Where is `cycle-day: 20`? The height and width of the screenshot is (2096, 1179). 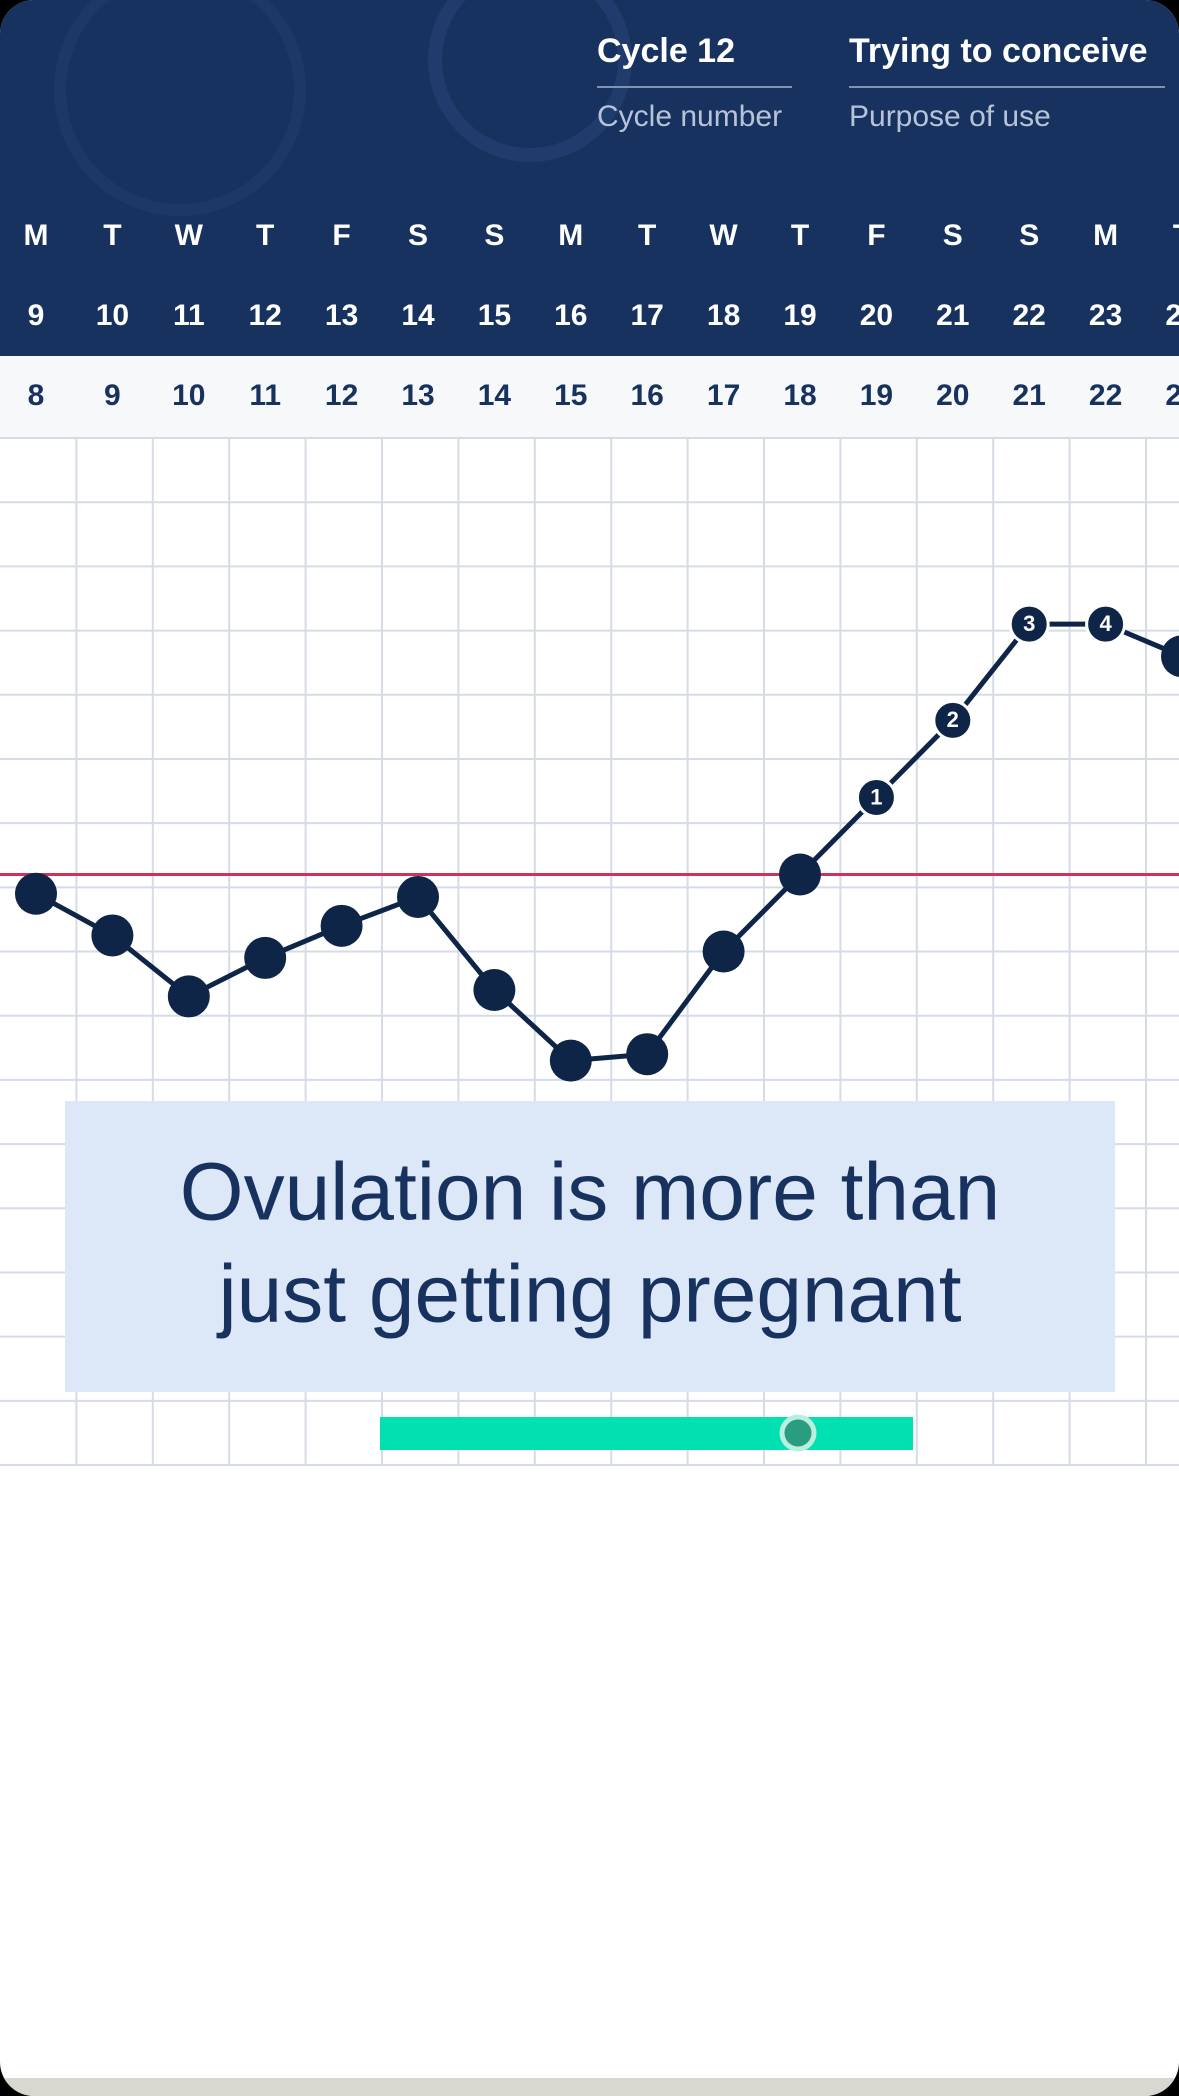
cycle-day: 20 is located at coordinates (952, 395).